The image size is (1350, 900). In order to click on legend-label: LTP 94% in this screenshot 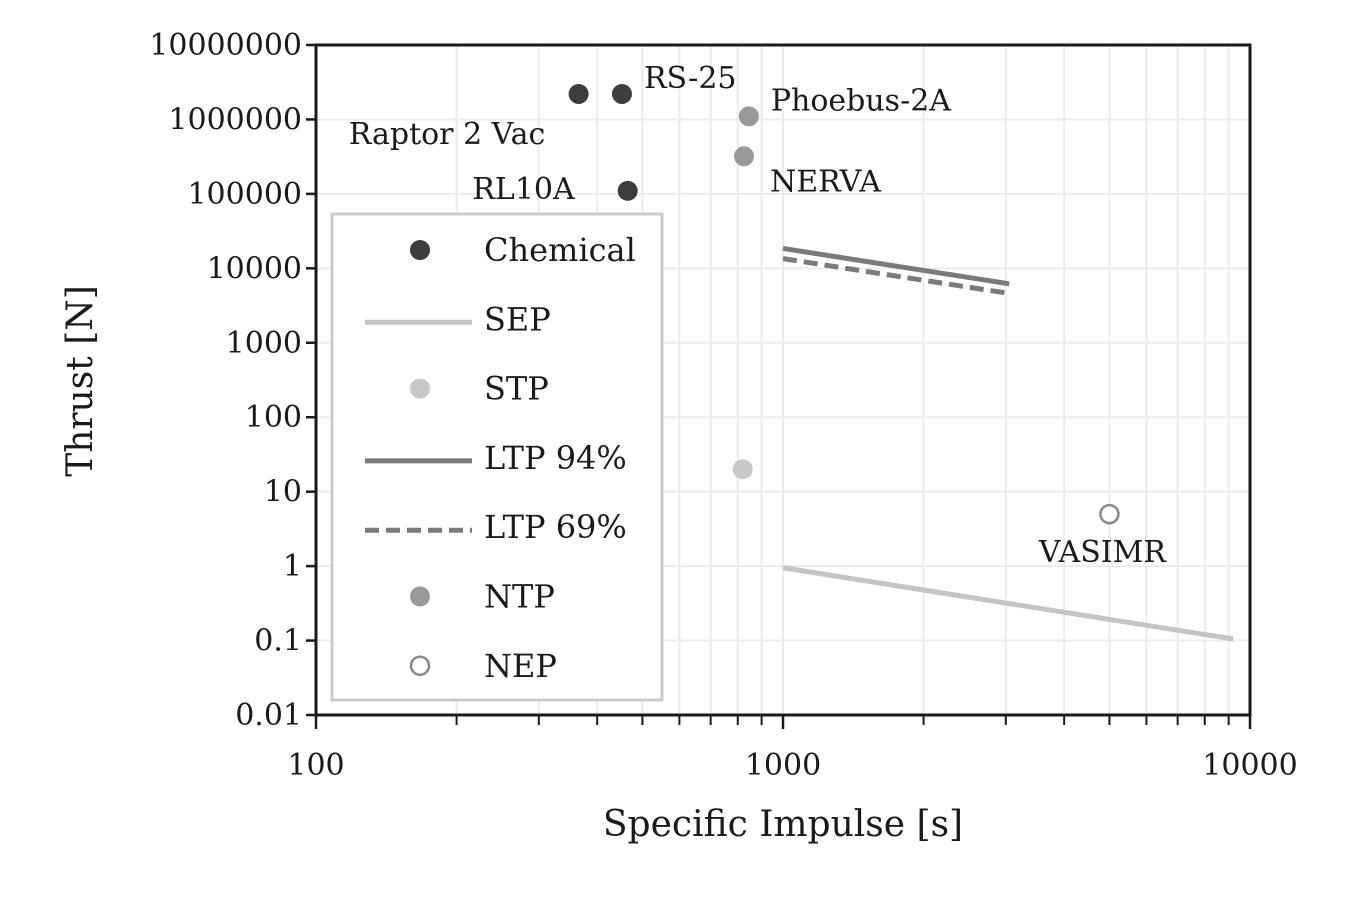, I will do `click(555, 458)`.